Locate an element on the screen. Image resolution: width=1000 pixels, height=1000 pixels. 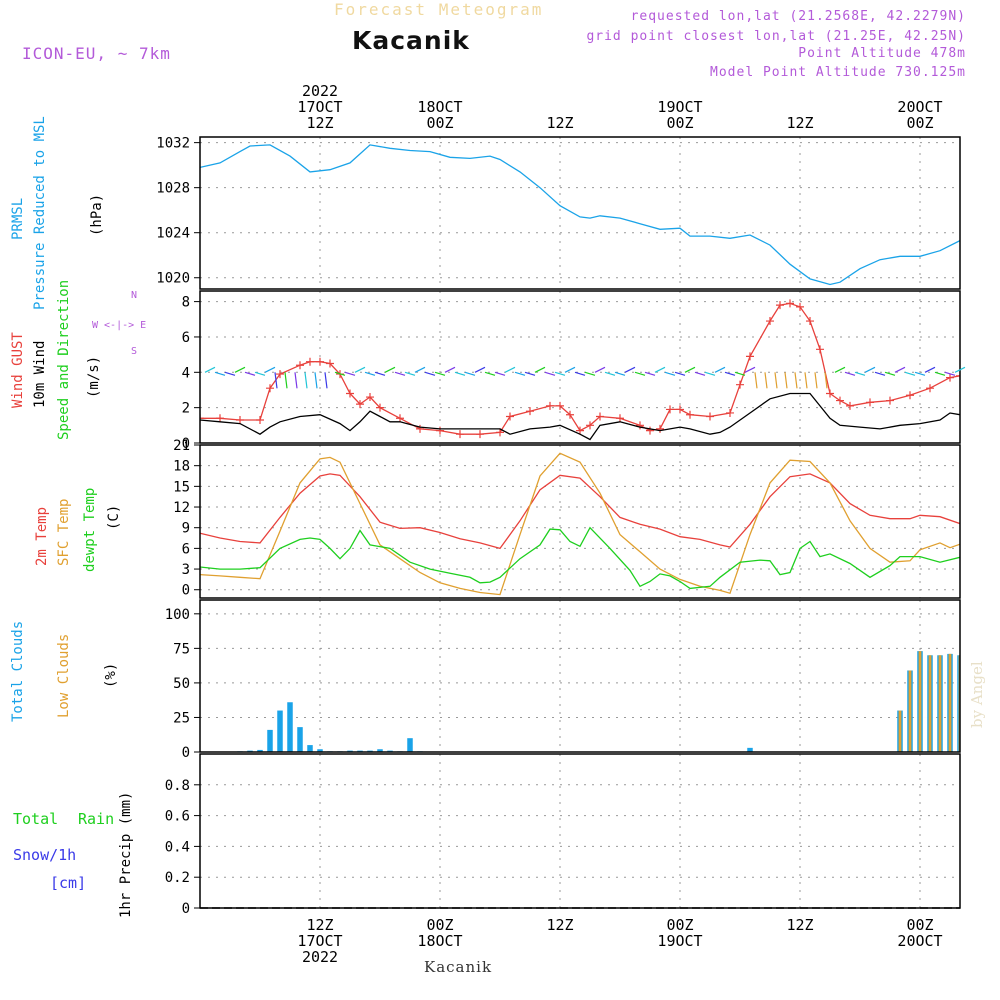
time-label-top: 12Z is located at coordinates (559, 123).